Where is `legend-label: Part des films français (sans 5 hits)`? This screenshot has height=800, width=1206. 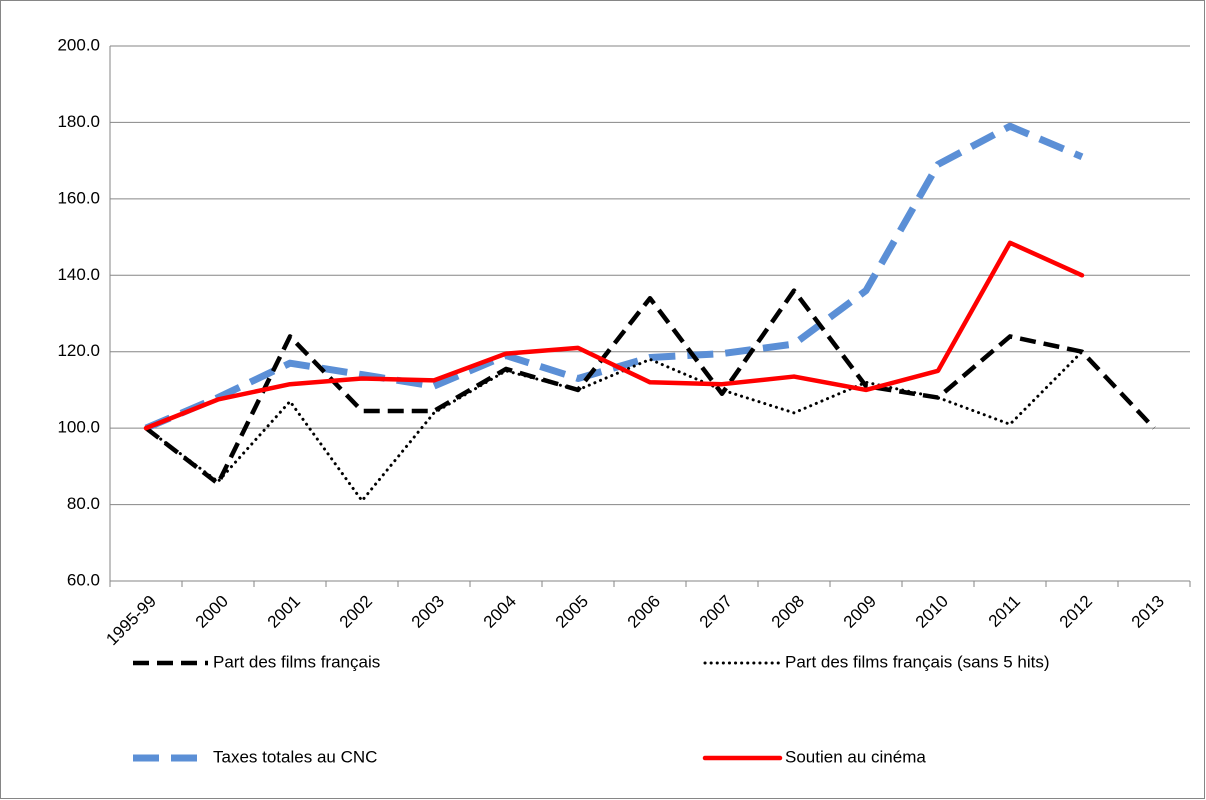
legend-label: Part des films français (sans 5 hits) is located at coordinates (917, 661).